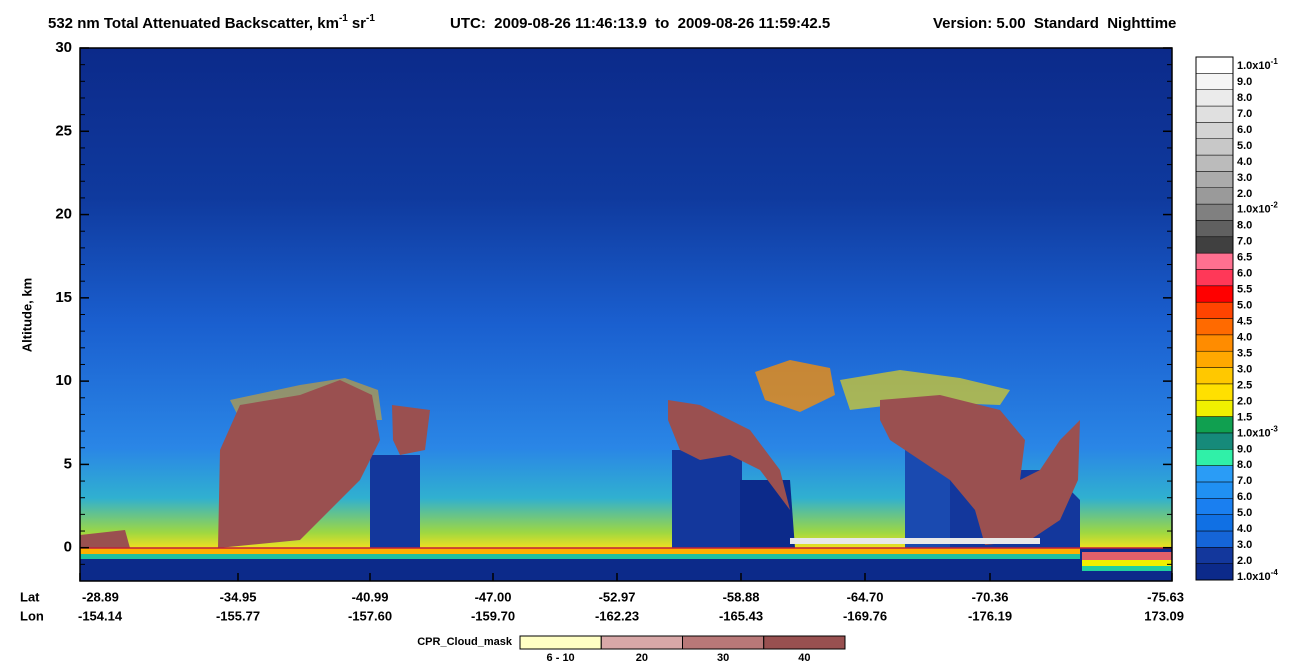 The width and height of the screenshot is (1300, 667). Describe the element at coordinates (1275, 61) in the screenshot. I see `colorbar-label-exp: -1` at that location.